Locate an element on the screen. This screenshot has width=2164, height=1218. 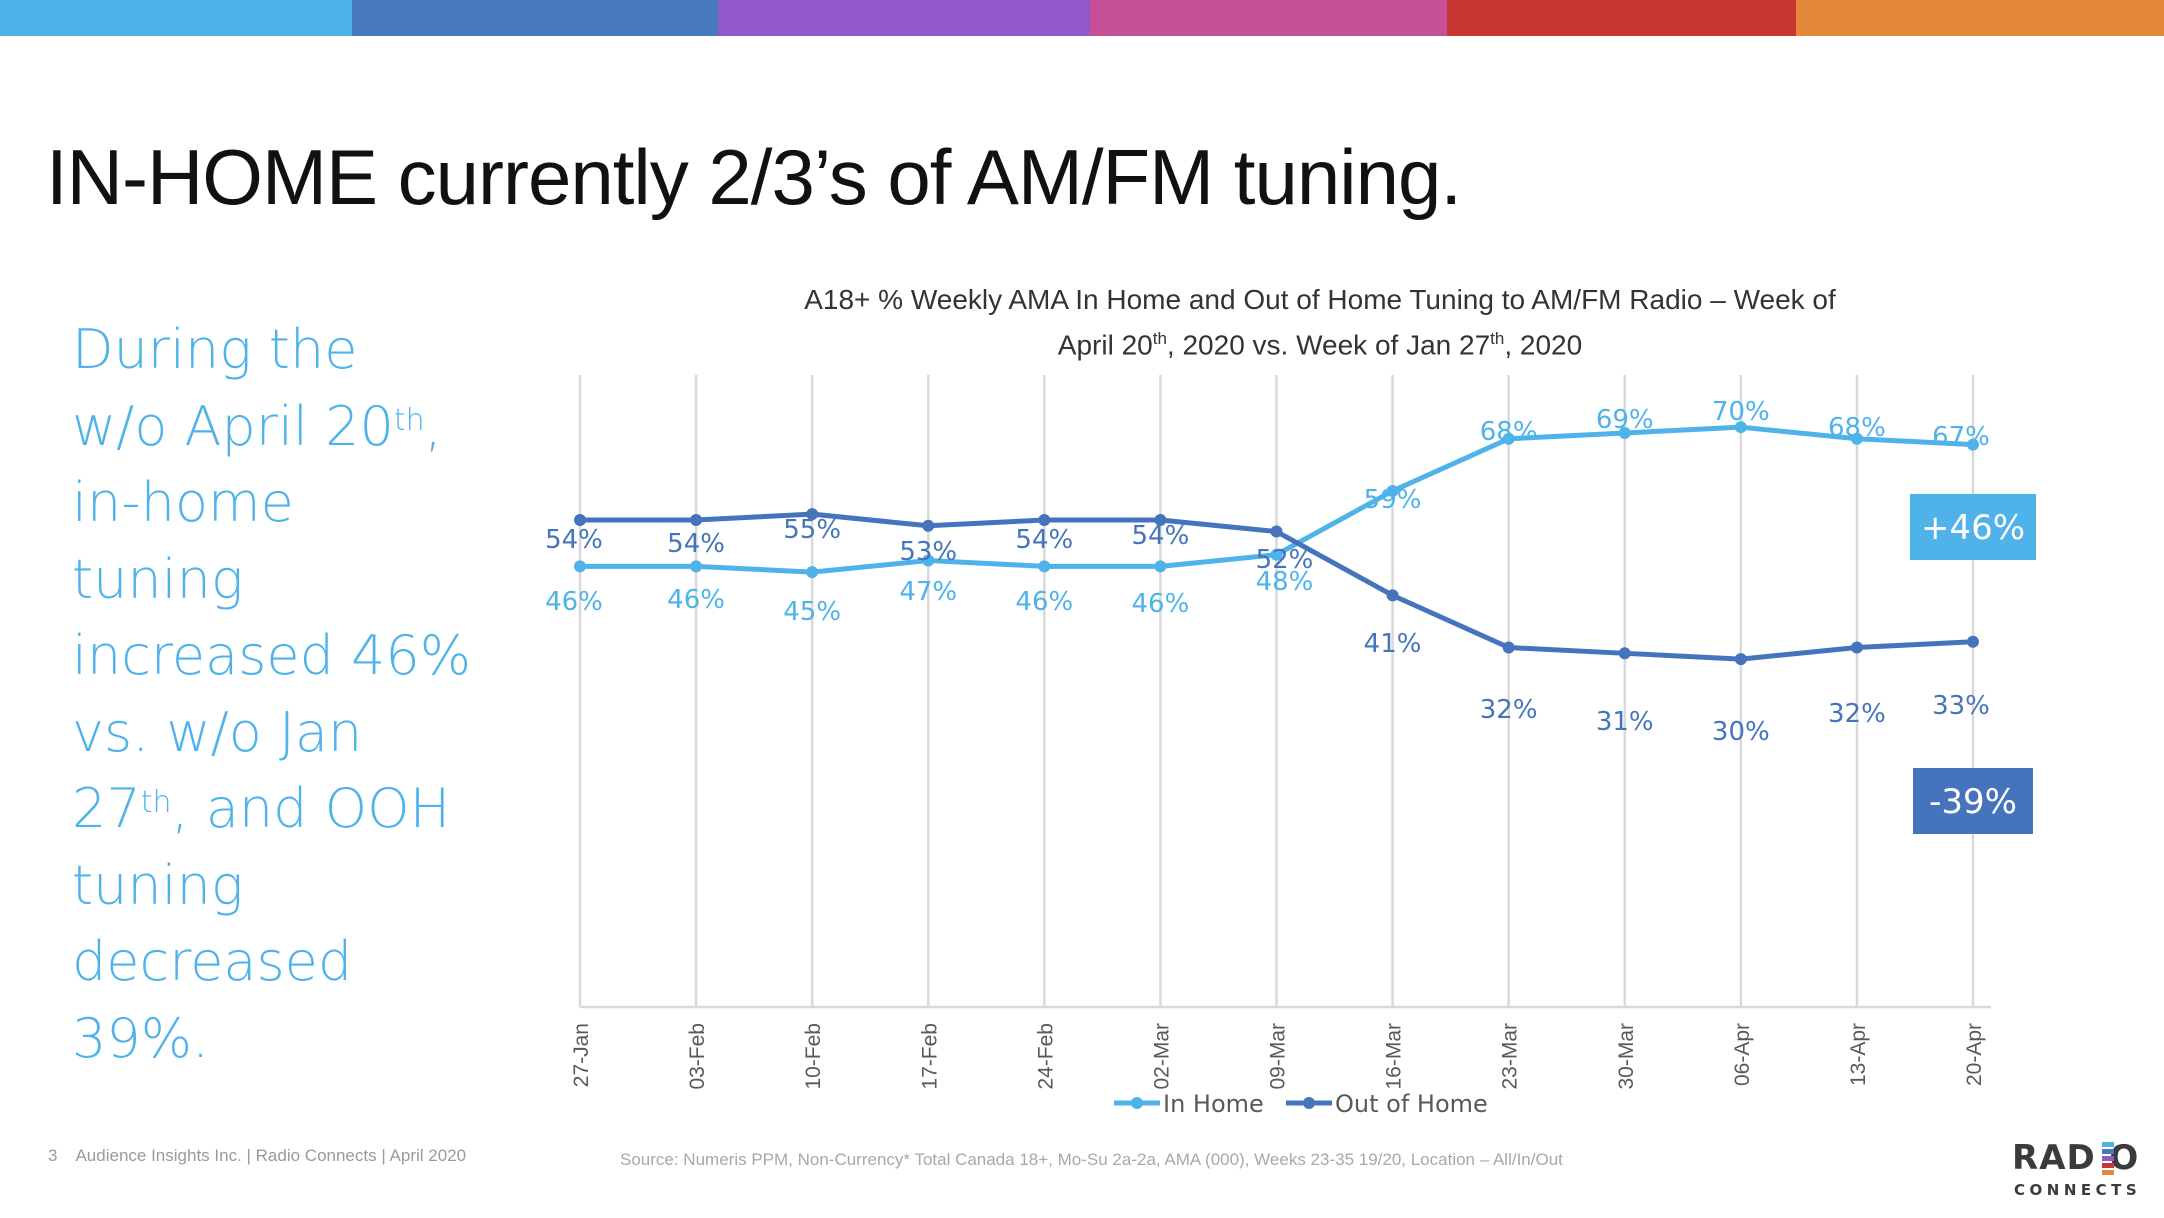
chart-title-part: April 20 is located at coordinates (1105, 345).